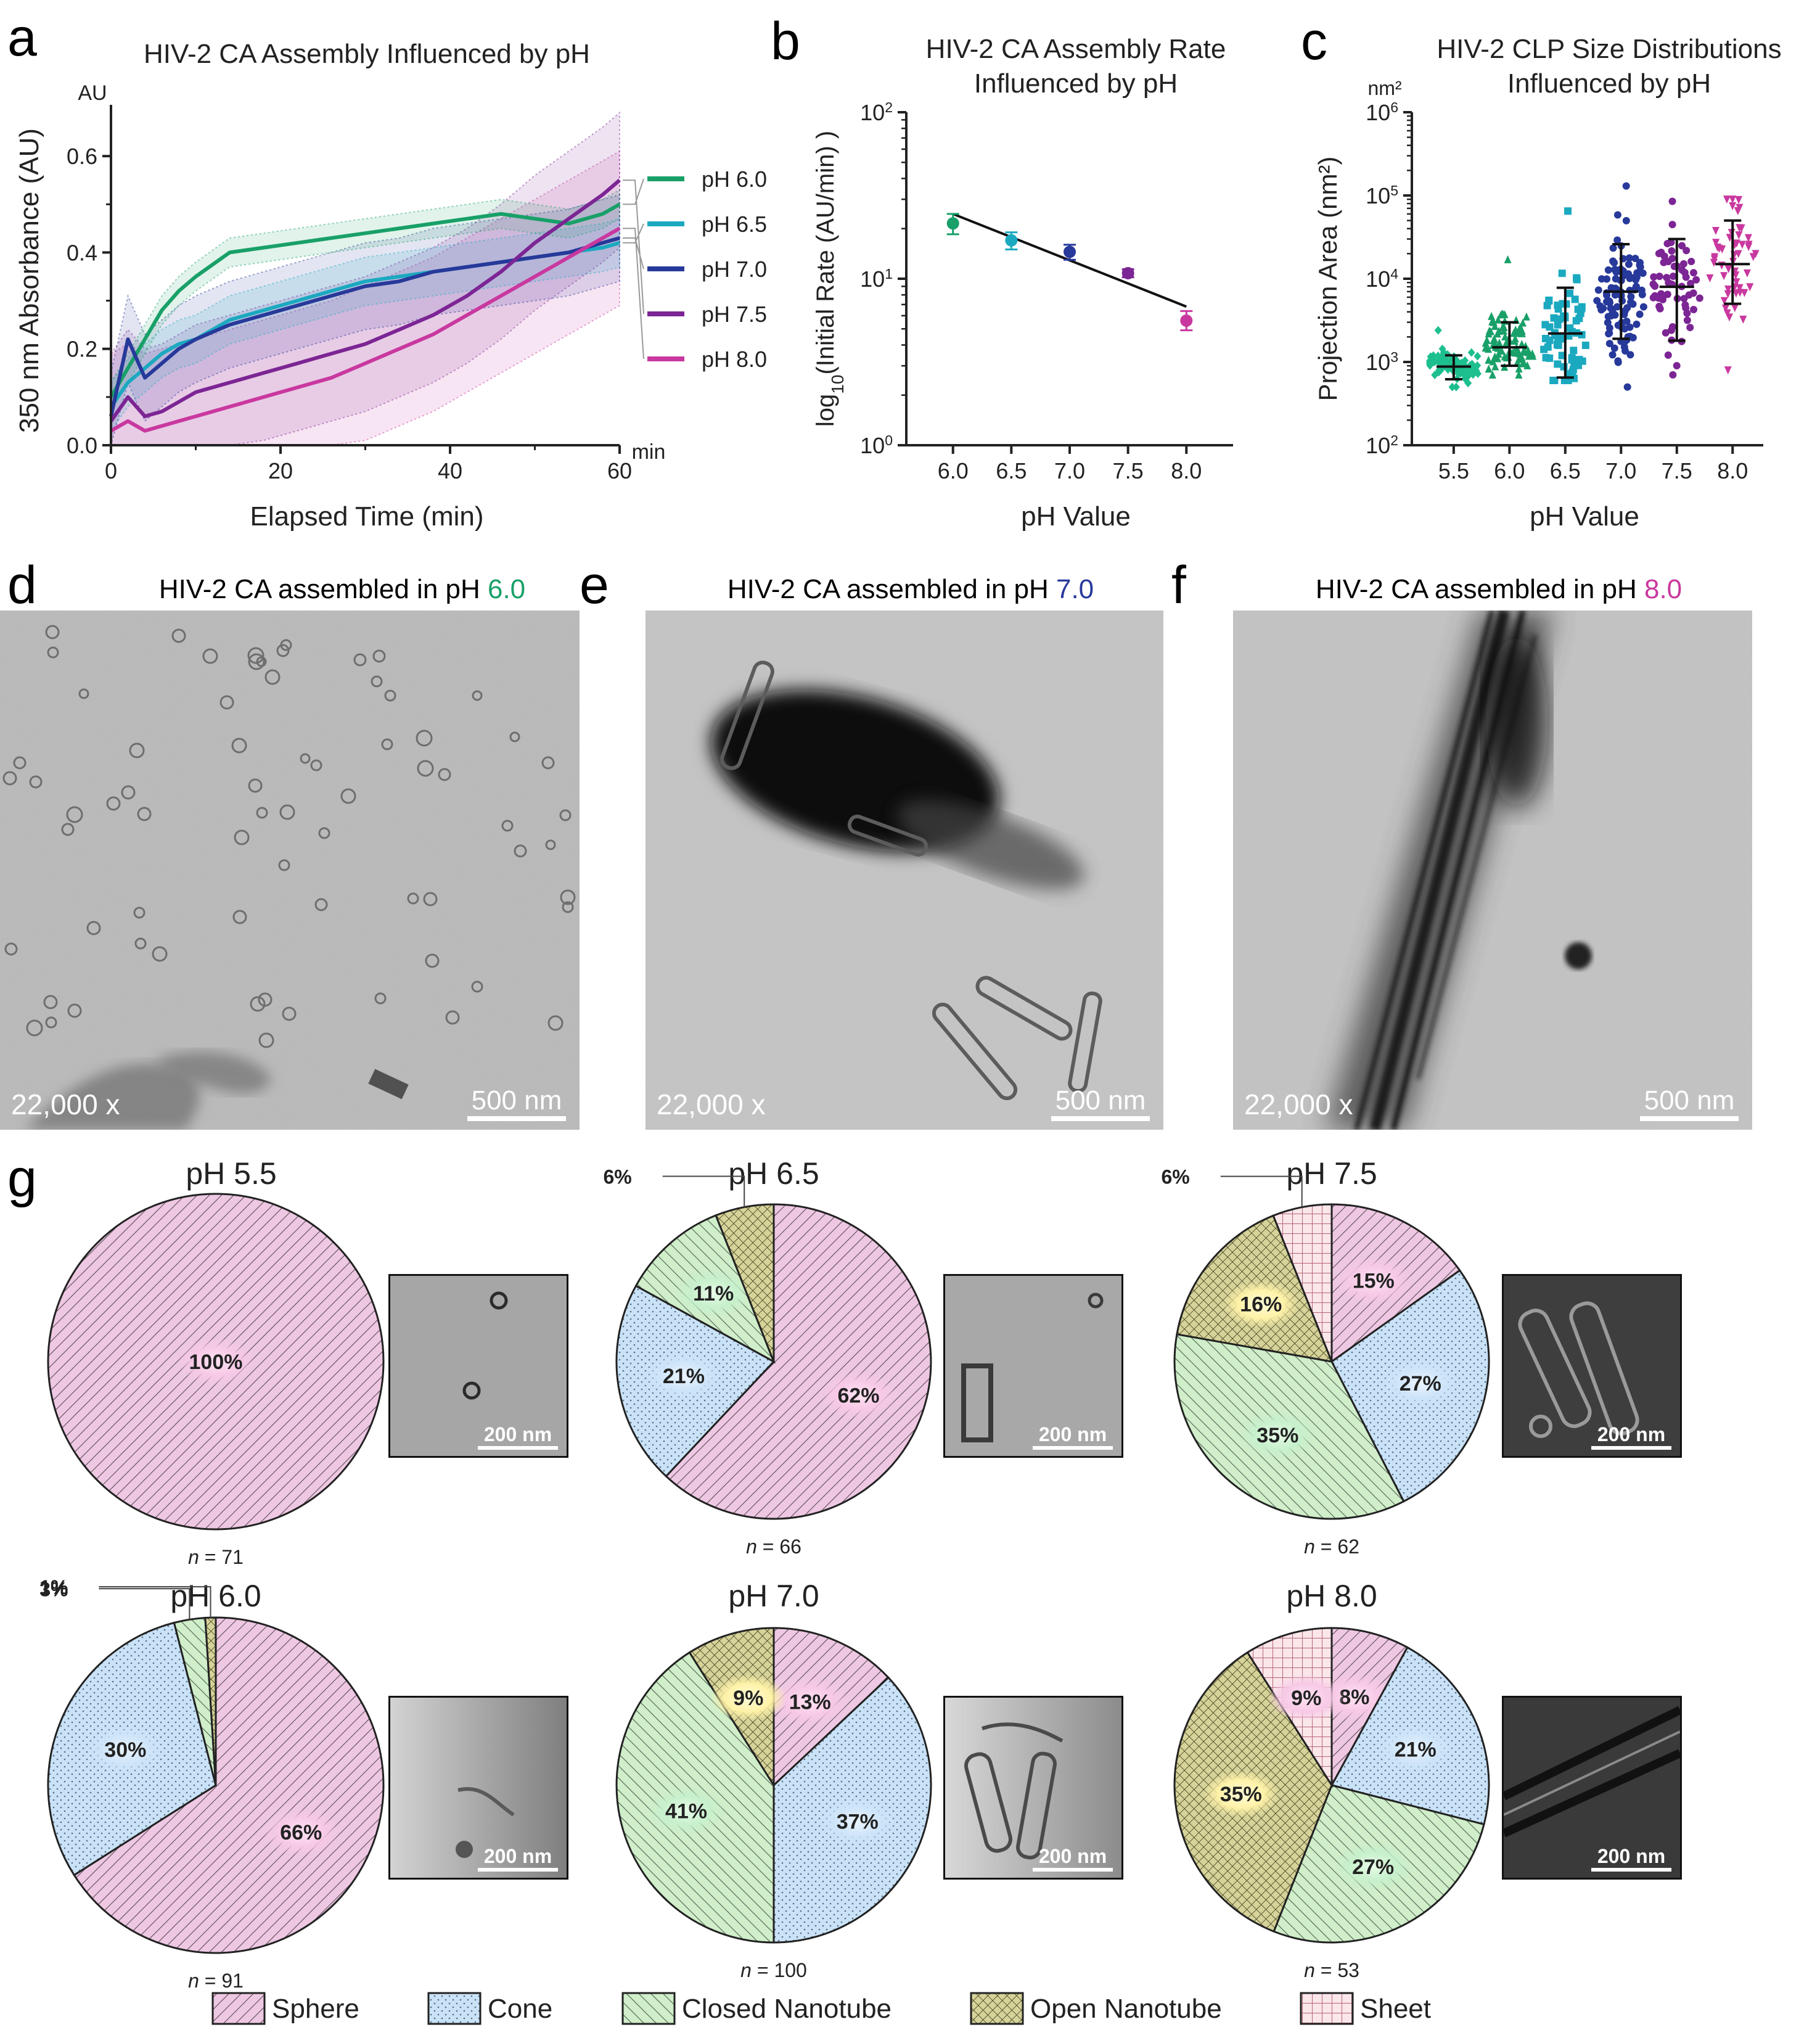  What do you see at coordinates (1609, 49) in the screenshot?
I see `chart-c-title: HIV-2 CLP Size Distributions` at bounding box center [1609, 49].